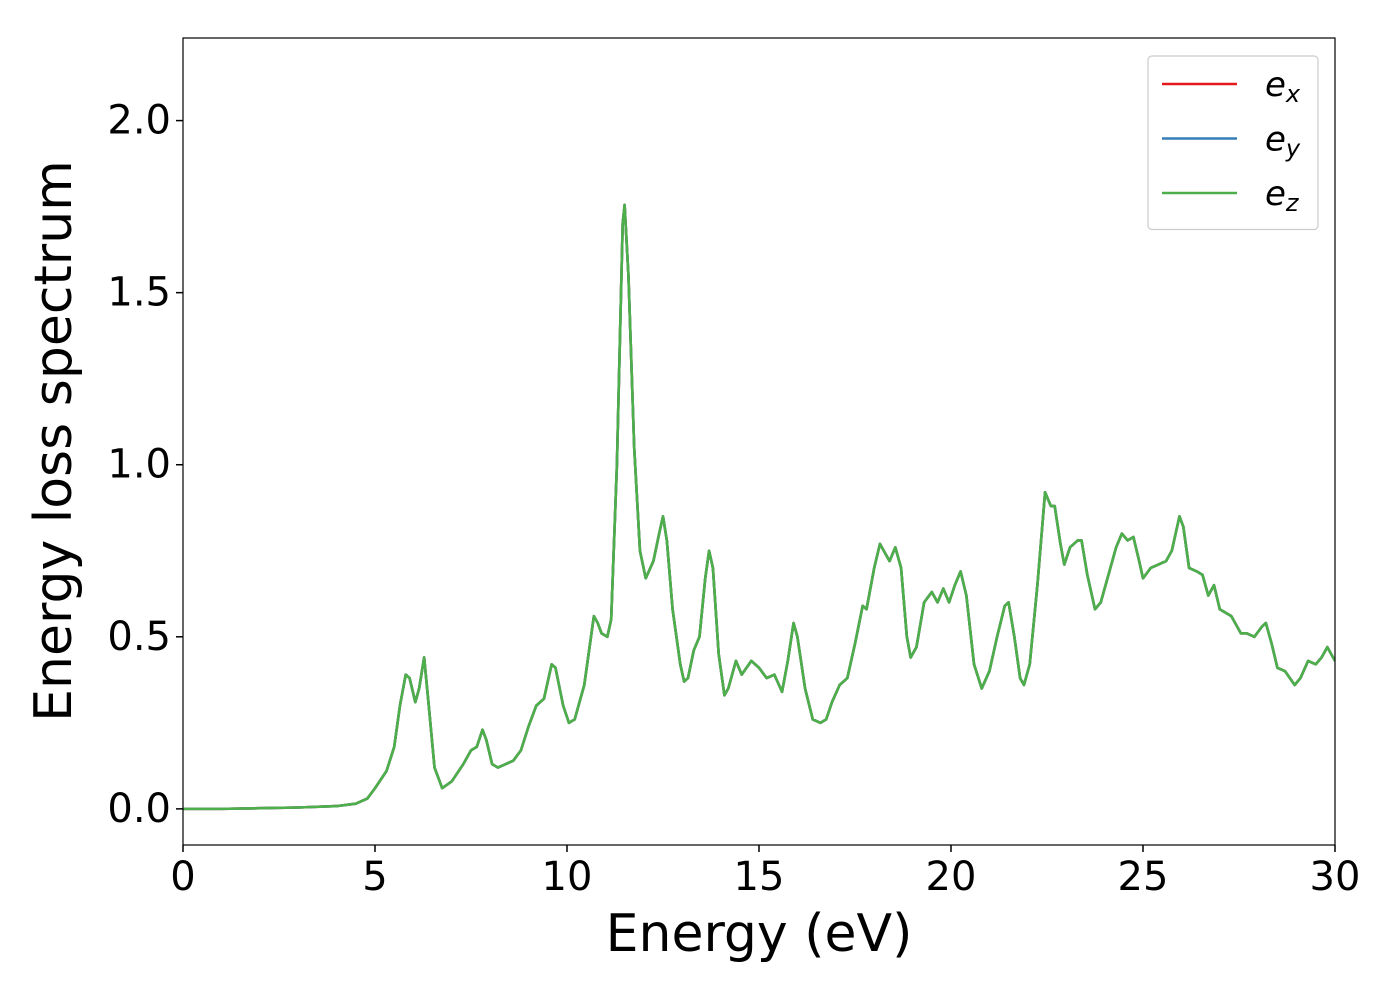 This screenshot has width=1400, height=1000. Describe the element at coordinates (182, 877) in the screenshot. I see `x-tick-label: 0` at that location.